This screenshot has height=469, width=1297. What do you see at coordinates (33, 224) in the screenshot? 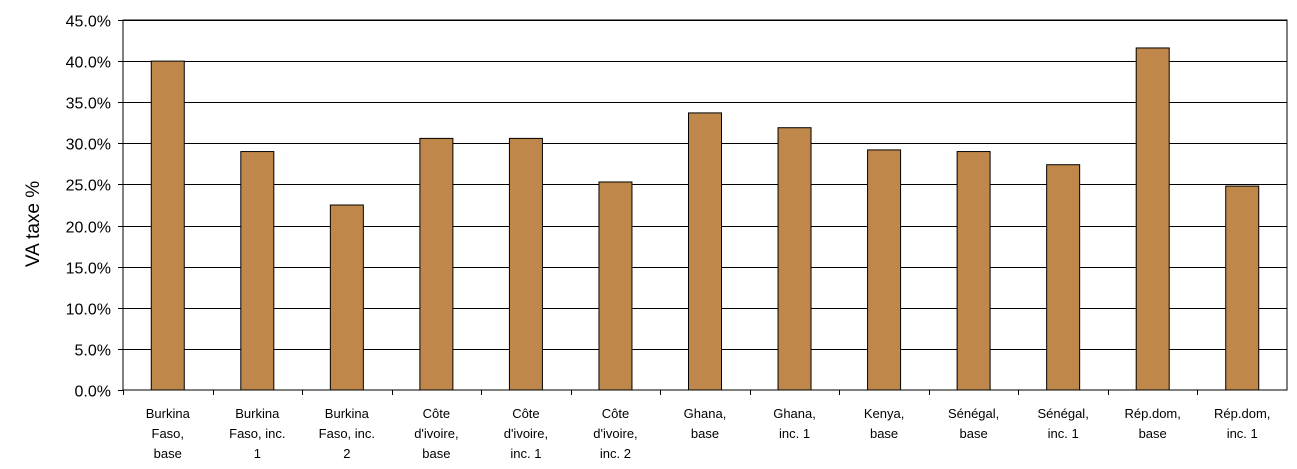
I see `y-axis-title: VA taxe %` at bounding box center [33, 224].